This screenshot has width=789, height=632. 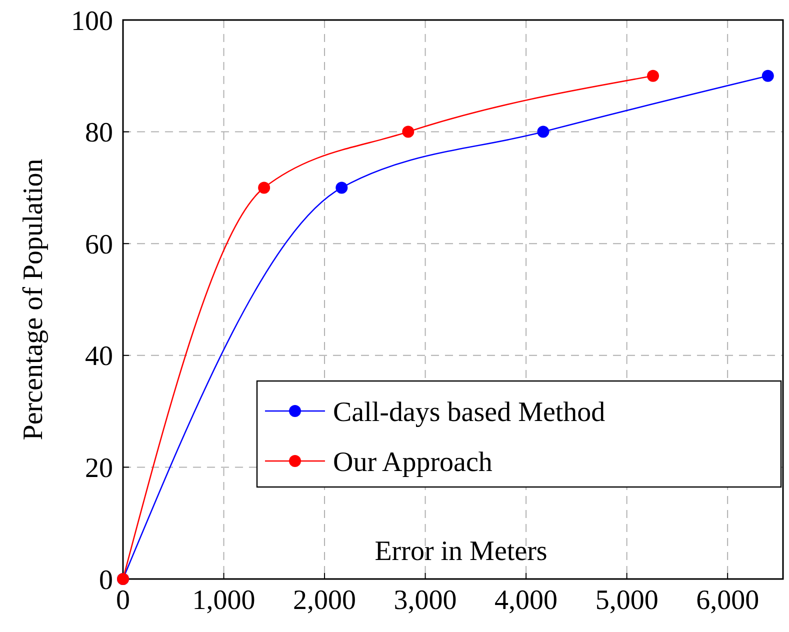 I want to click on y-tick-label: 0, so click(x=106, y=580).